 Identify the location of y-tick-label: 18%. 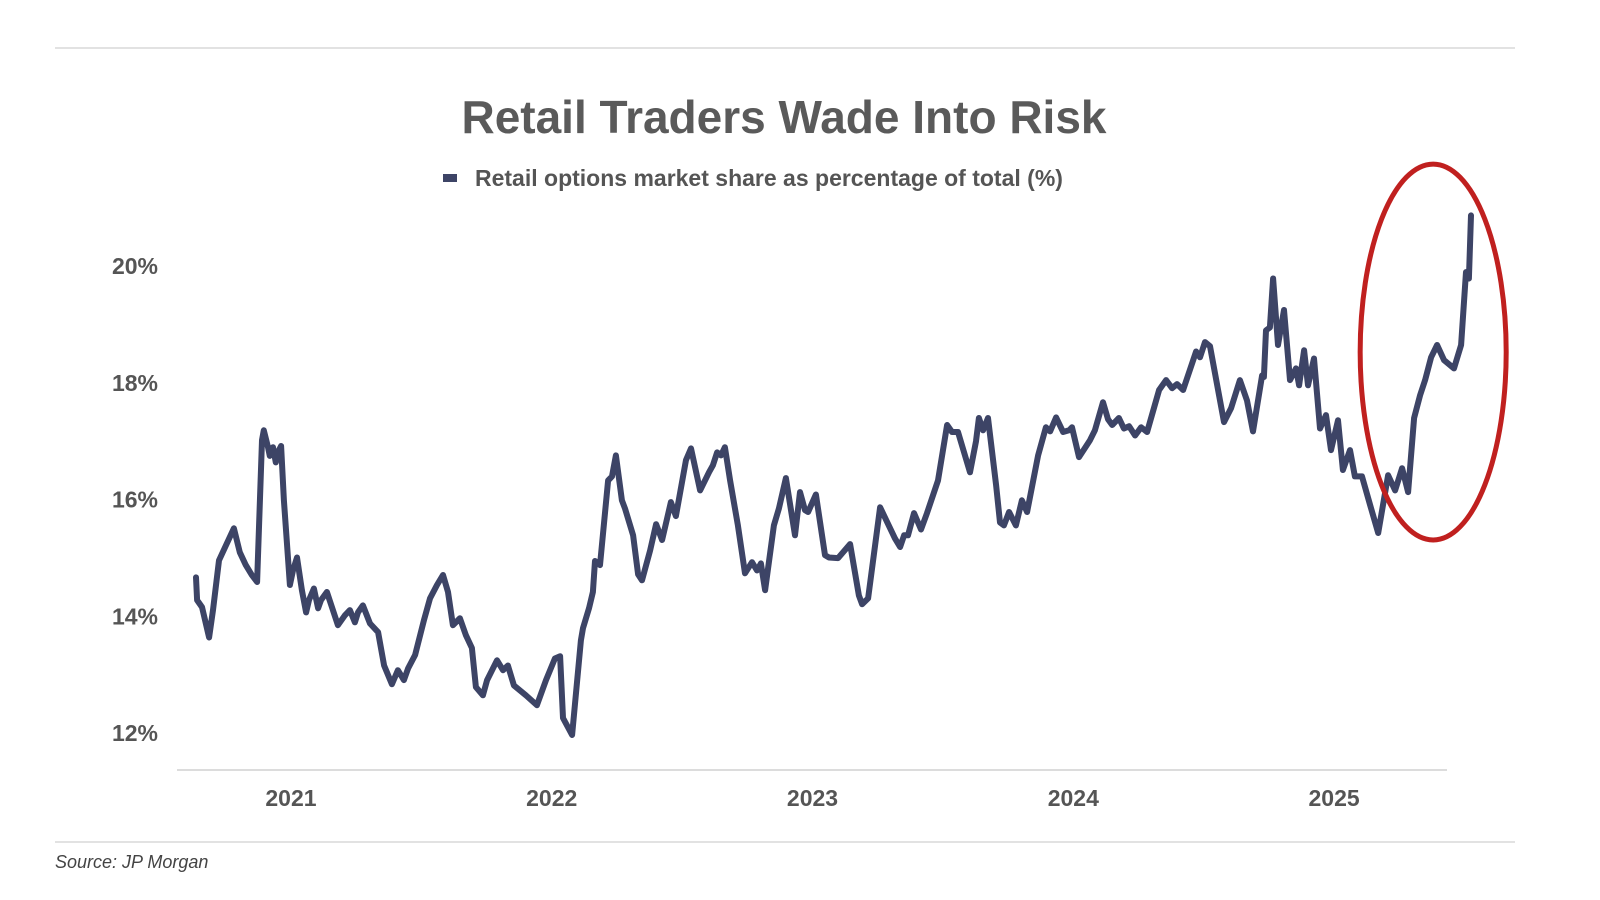
(135, 383).